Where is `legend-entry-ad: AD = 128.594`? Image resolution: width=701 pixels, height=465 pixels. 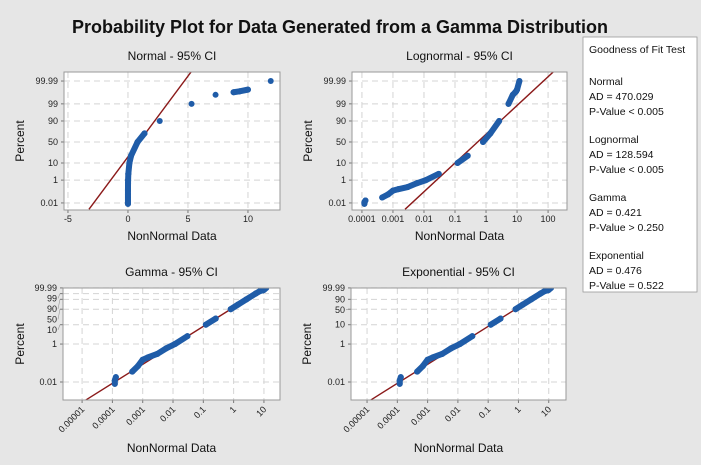 legend-entry-ad: AD = 128.594 is located at coordinates (621, 155).